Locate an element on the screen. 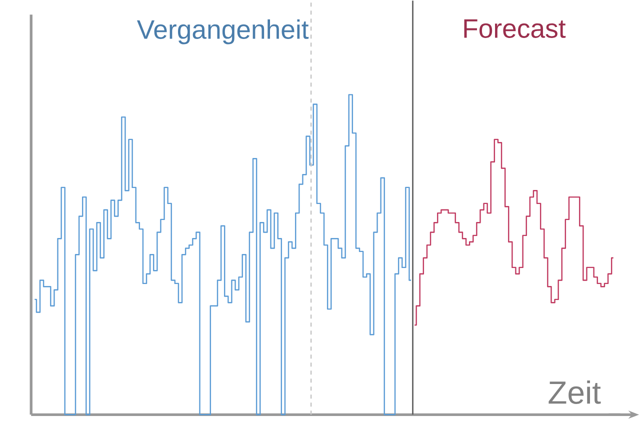  x-axis-title: Zeit is located at coordinates (574, 392).